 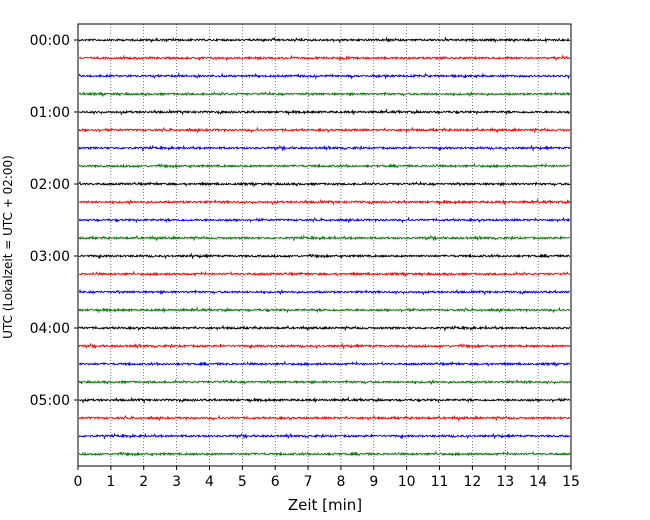 What do you see at coordinates (327, 478) in the screenshot?
I see `x-axis-ticks: 0 1 2 3 4 5 6 7 8 9 10 11 12 13 14 15` at bounding box center [327, 478].